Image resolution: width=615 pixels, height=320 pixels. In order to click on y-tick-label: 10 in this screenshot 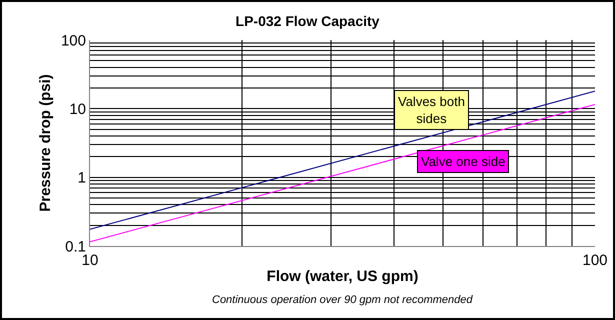, I will do `click(77, 109)`.